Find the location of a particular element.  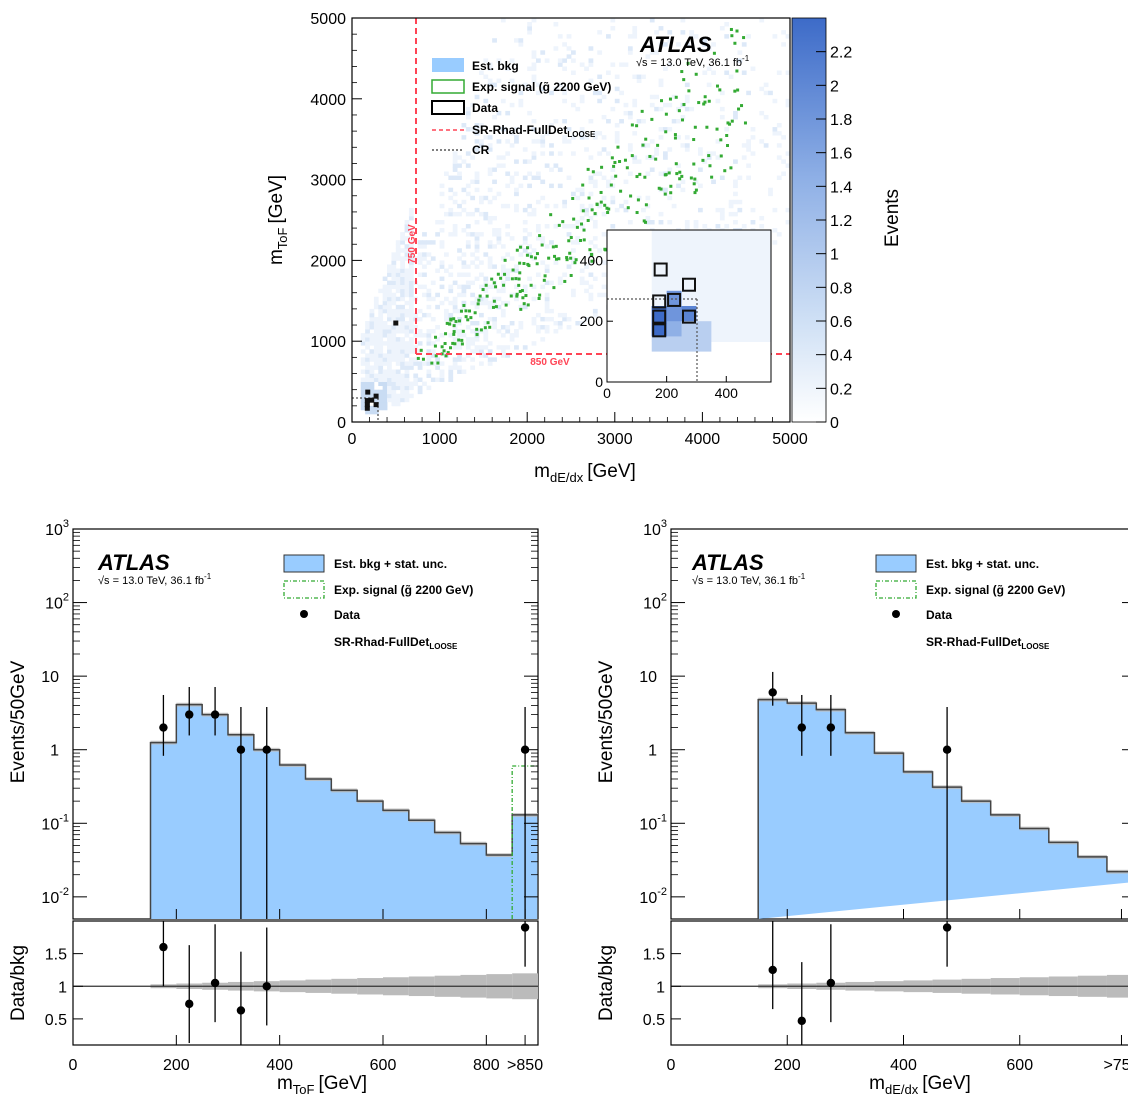

y-tick-label: 5000 is located at coordinates (328, 19).